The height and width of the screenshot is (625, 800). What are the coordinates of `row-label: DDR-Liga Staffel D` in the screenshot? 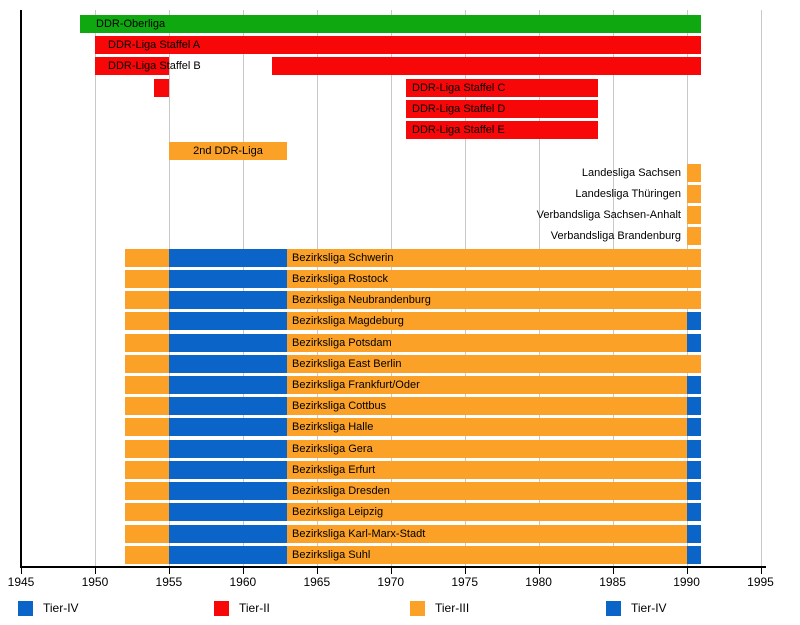 It's located at (459, 108).